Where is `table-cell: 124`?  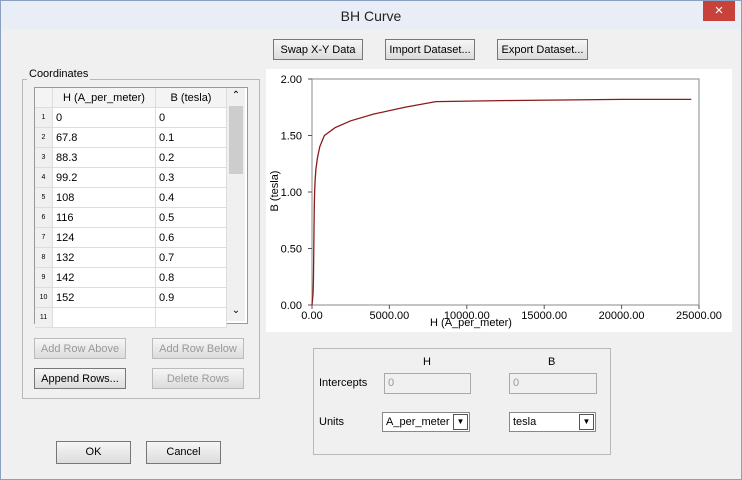
table-cell: 124 is located at coordinates (104, 238).